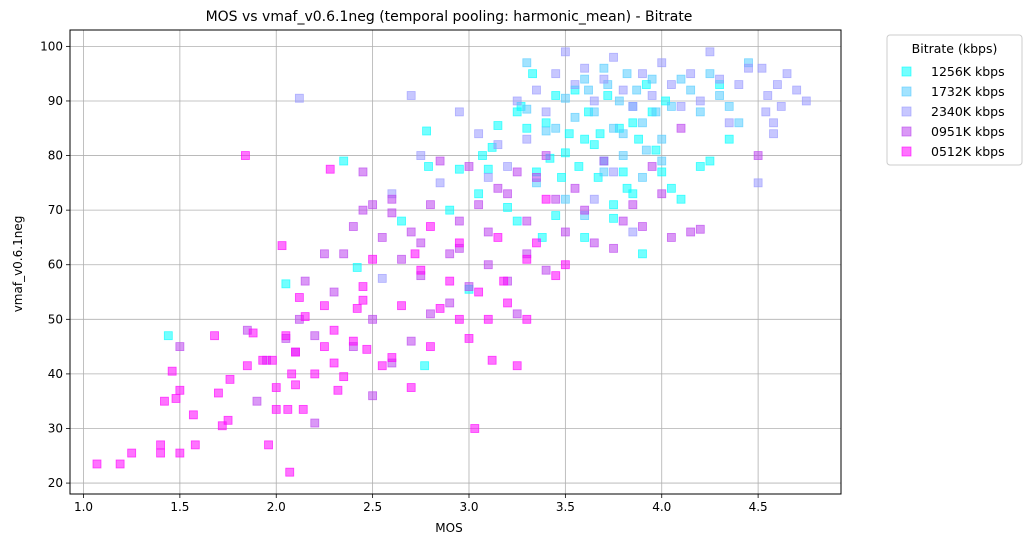 Image resolution: width=1028 pixels, height=545 pixels. I want to click on y-axis-label: vmaf_v0.6.1neg, so click(18, 264).